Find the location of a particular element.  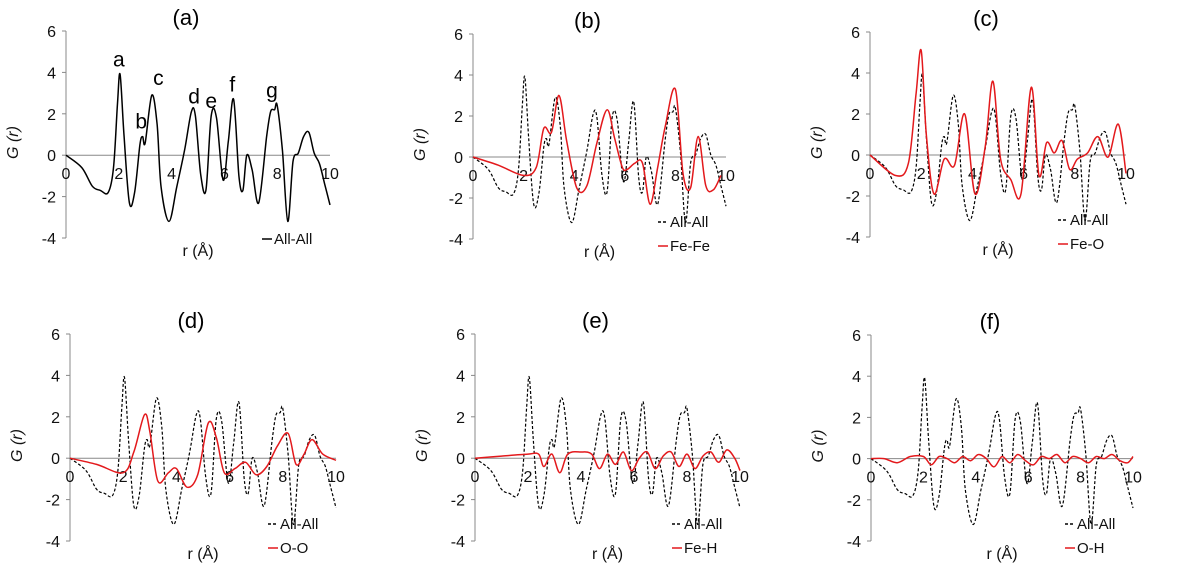

legend-label: Fe-H is located at coordinates (700, 548).